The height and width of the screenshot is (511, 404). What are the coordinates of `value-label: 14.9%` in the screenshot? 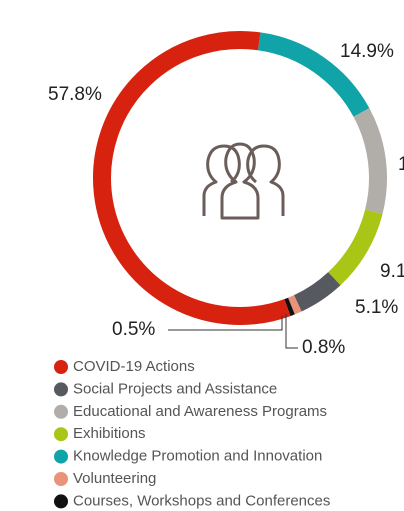 It's located at (367, 51).